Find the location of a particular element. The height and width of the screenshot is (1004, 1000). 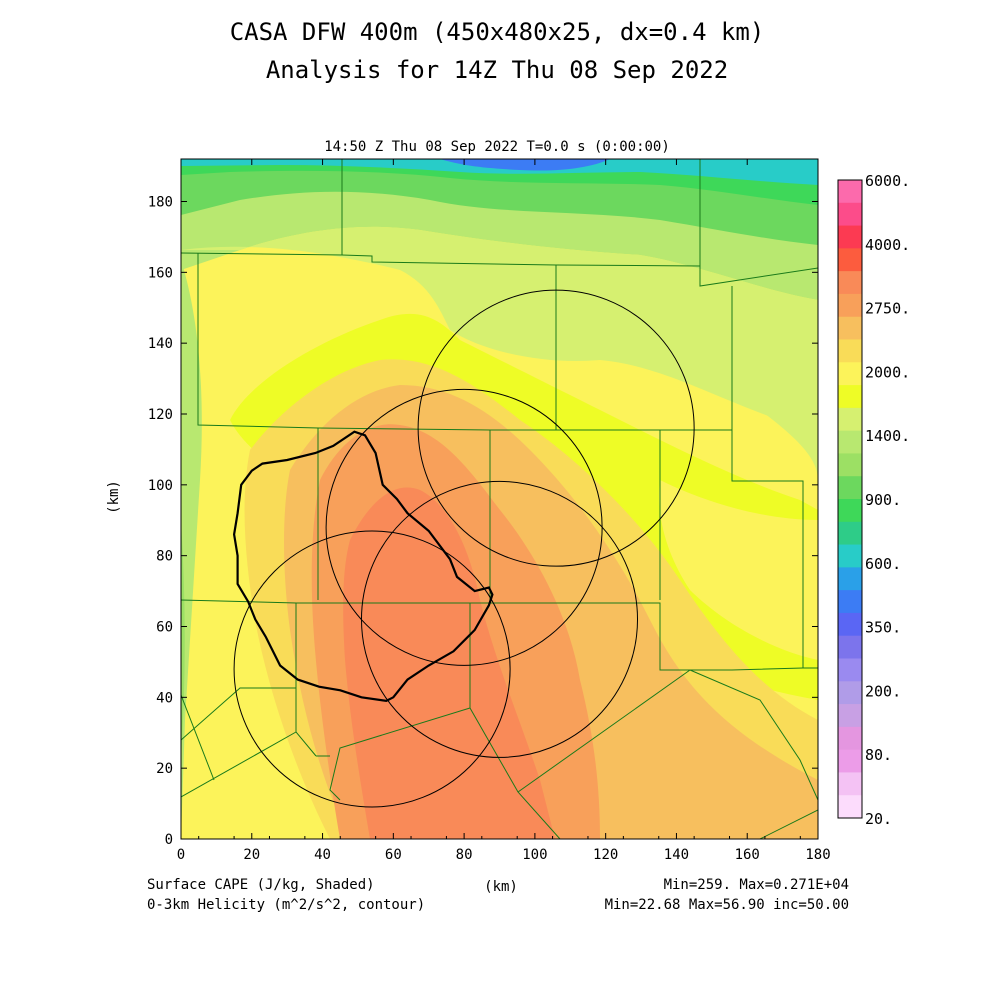

shaded-field-label: Surface CAPE (J/kg, Shaded) is located at coordinates (261, 885).